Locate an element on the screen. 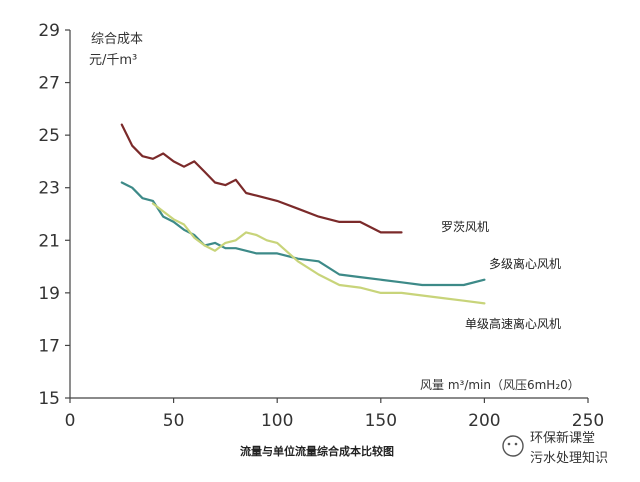  y-axis-title-line2: 元/千m³ is located at coordinates (113, 60).